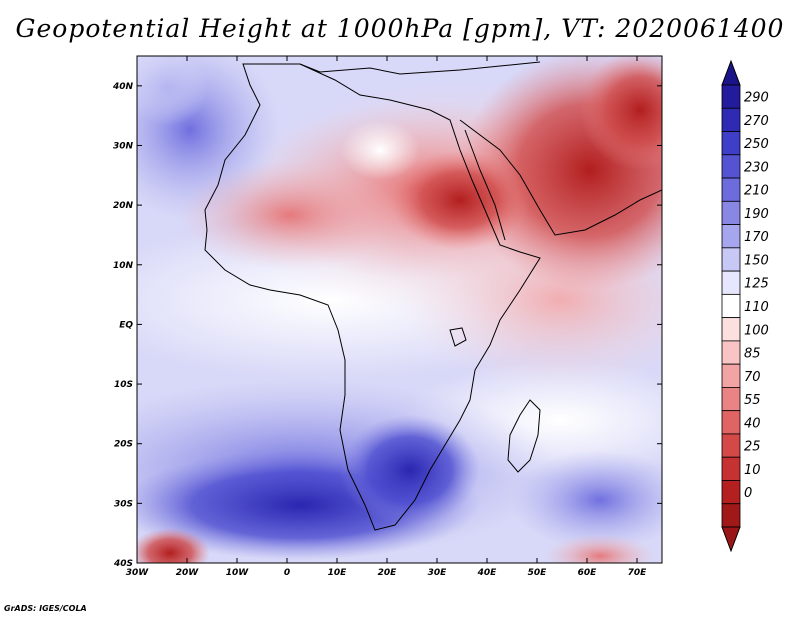  What do you see at coordinates (756, 307) in the screenshot?
I see `colorbar-label: 110` at bounding box center [756, 307].